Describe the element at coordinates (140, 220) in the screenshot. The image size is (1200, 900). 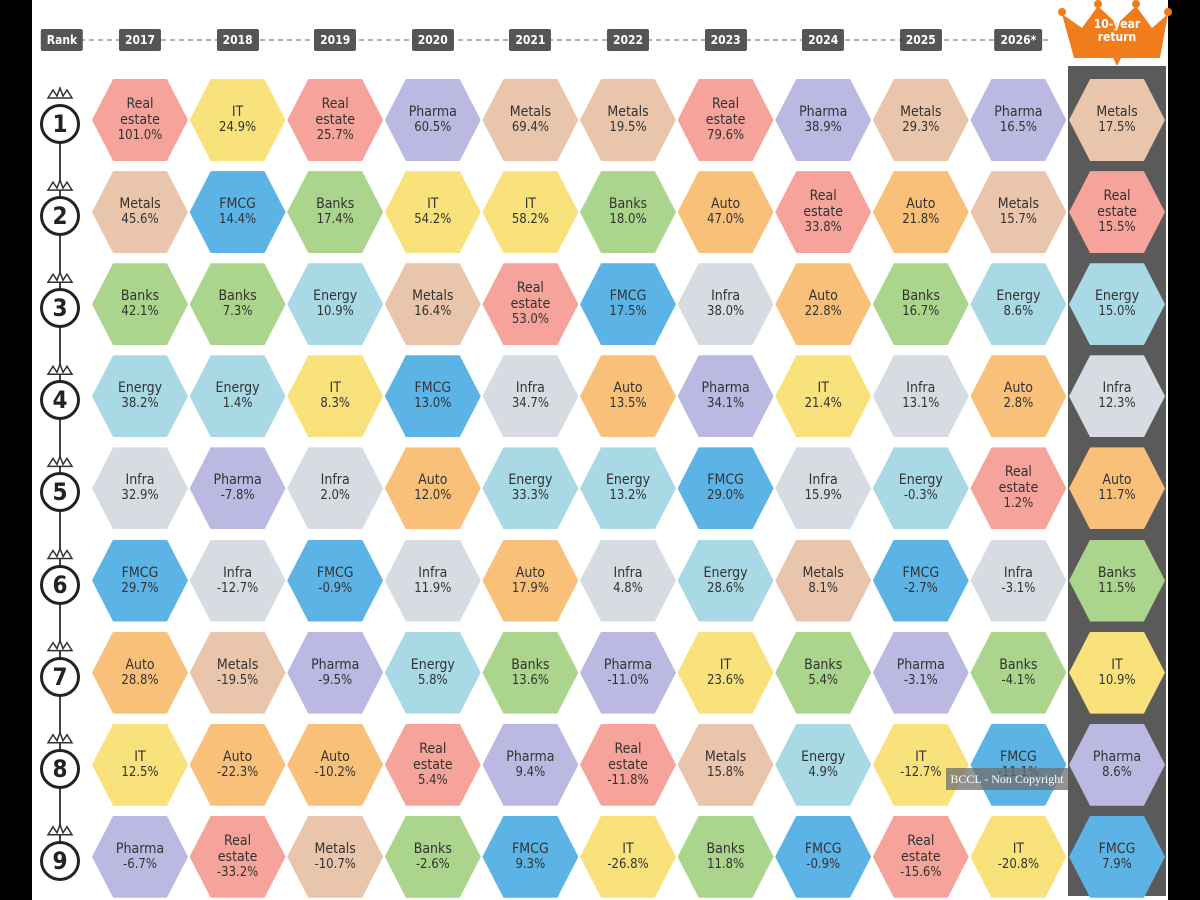
I see `sector-return: 45.6%` at that location.